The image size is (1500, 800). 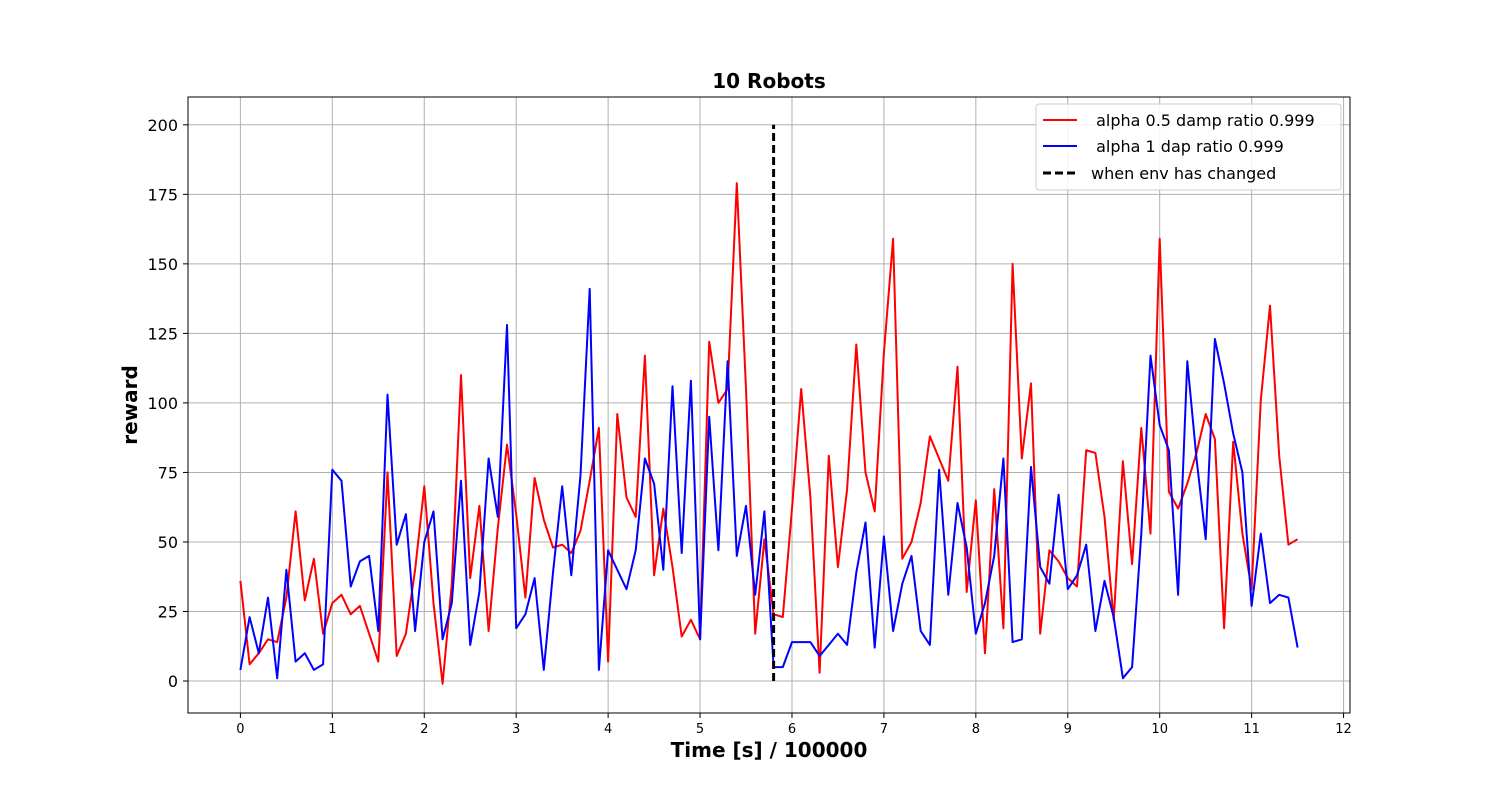 I want to click on x-tick-label: 2, so click(x=424, y=729).